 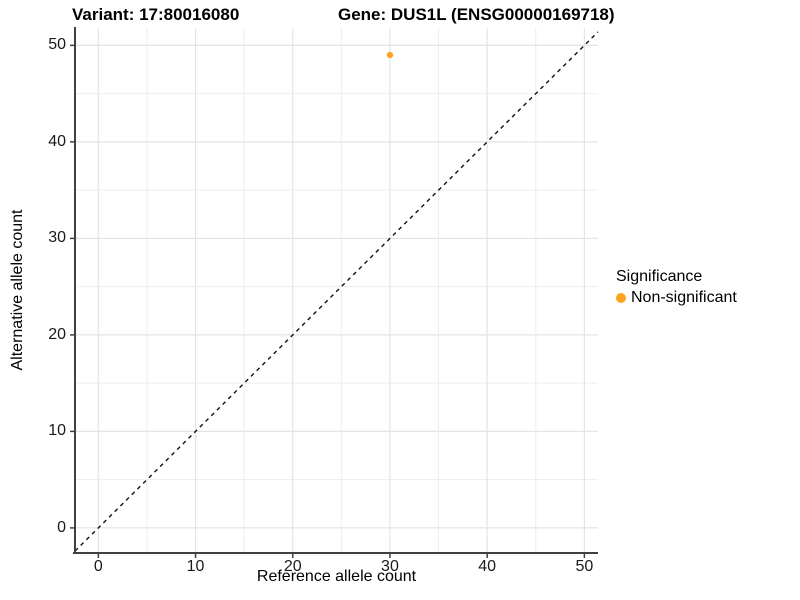 What do you see at coordinates (292, 566) in the screenshot?
I see `x-tick-label: 20` at bounding box center [292, 566].